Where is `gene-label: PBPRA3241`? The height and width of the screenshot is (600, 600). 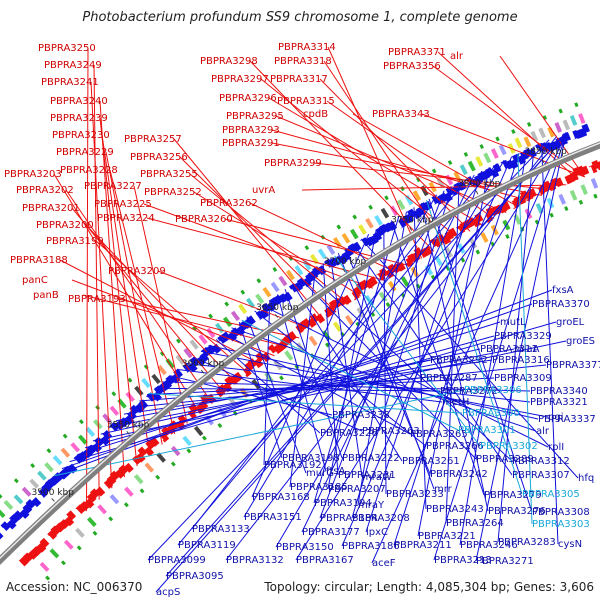
gene-label: PBPRA3241 is located at coordinates (70, 82).